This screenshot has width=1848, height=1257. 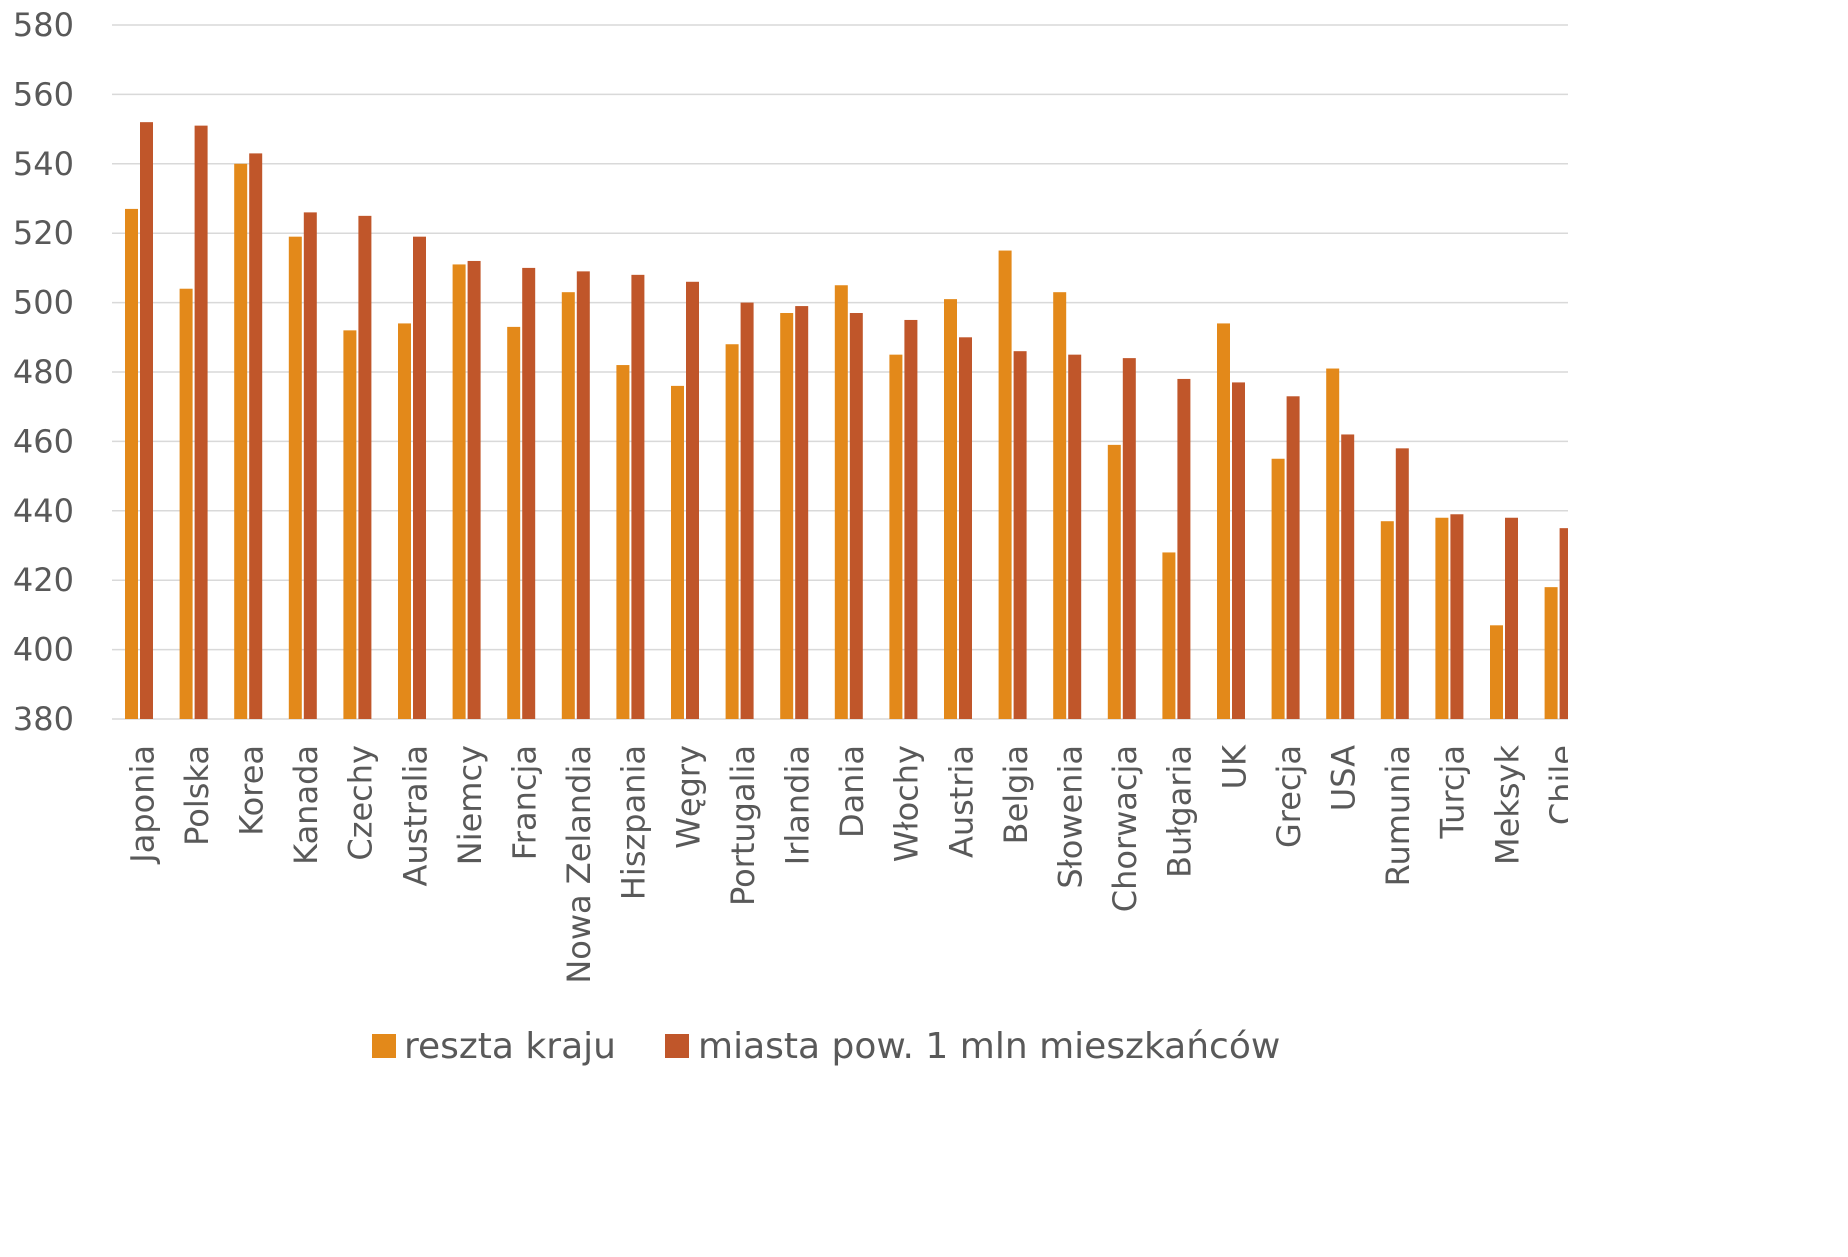 I want to click on category-label: Australia, so click(x=415, y=816).